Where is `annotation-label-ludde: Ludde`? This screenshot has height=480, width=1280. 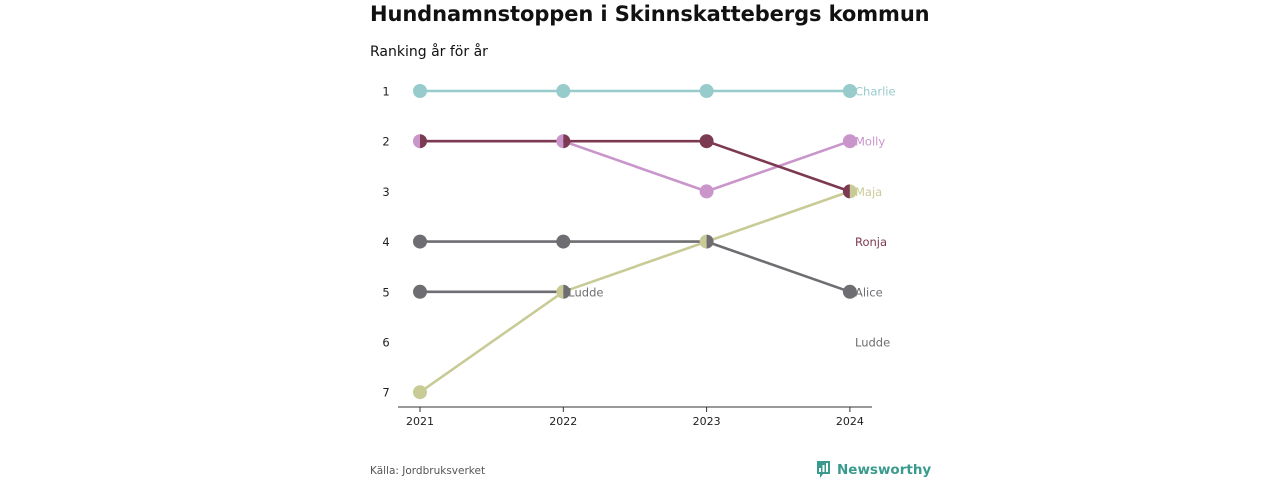
annotation-label-ludde: Ludde is located at coordinates (585, 292).